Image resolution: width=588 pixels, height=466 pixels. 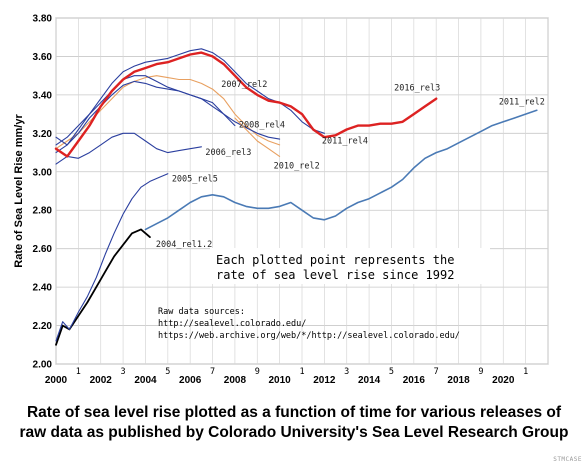 What do you see at coordinates (257, 137) in the screenshot?
I see `series-line-2010_rel2_extension` at bounding box center [257, 137].